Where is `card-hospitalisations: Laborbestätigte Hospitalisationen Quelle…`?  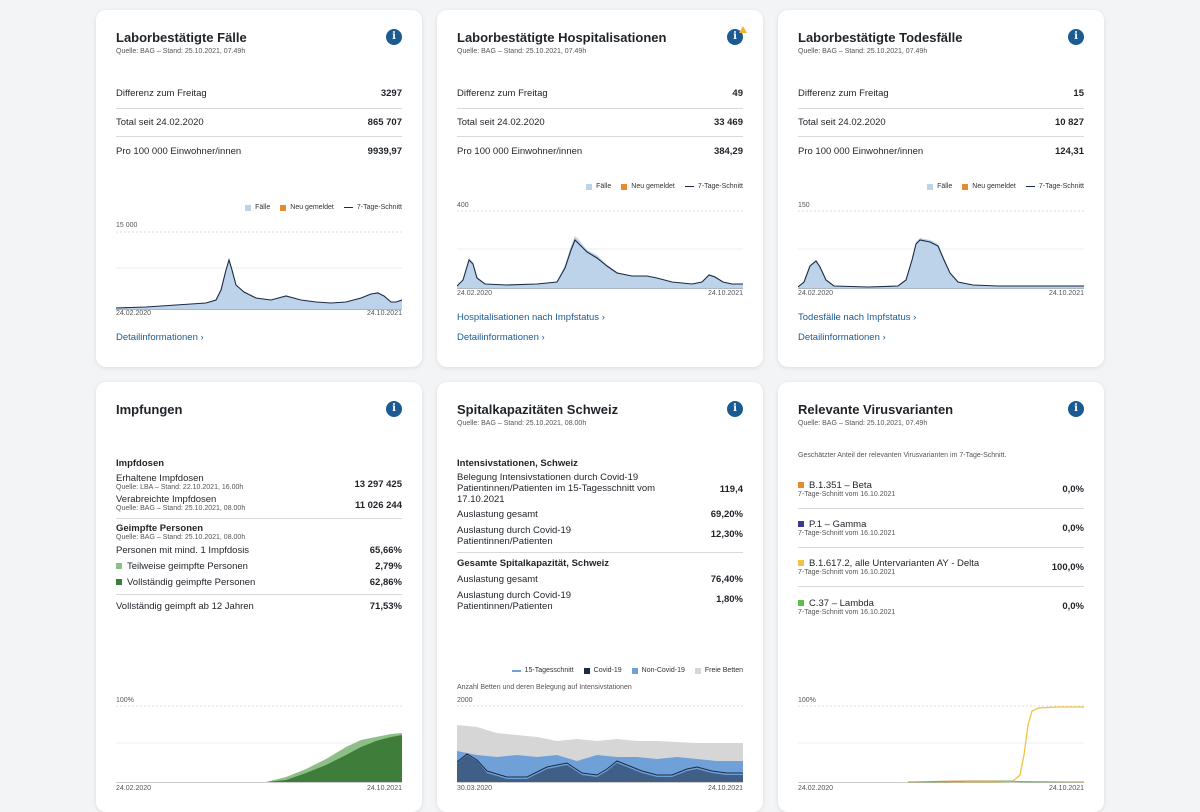 card-hospitalisations: Laborbestätigte Hospitalisationen Quelle… is located at coordinates (600, 188).